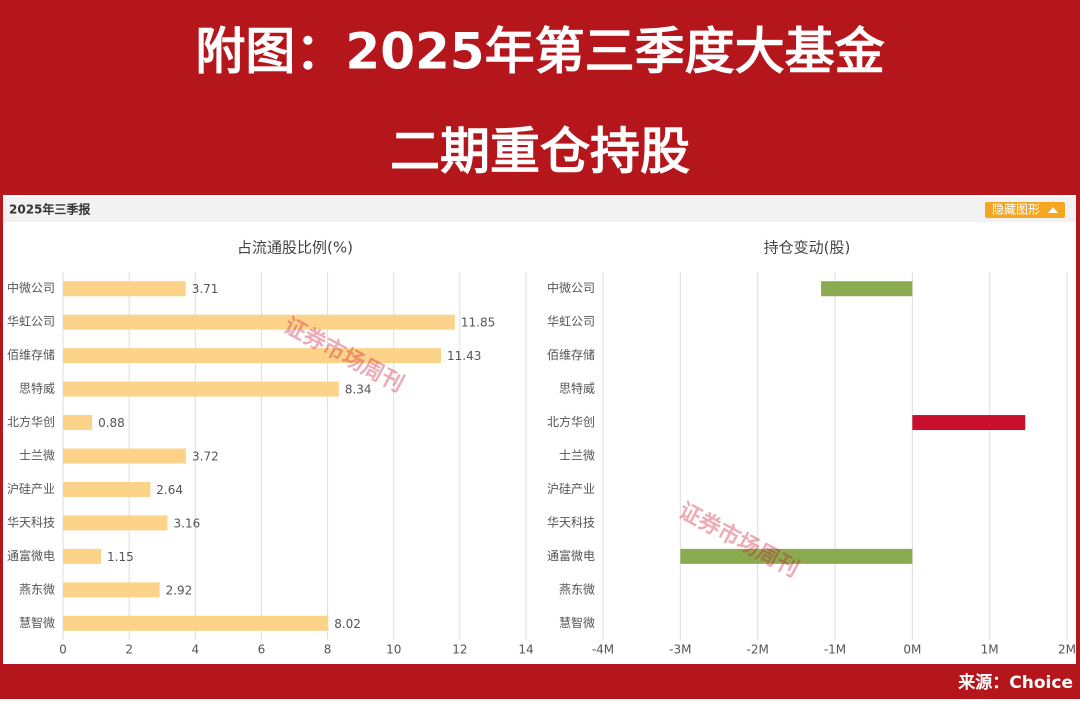  What do you see at coordinates (129, 650) in the screenshot?
I see `x-tick-label: 2` at bounding box center [129, 650].